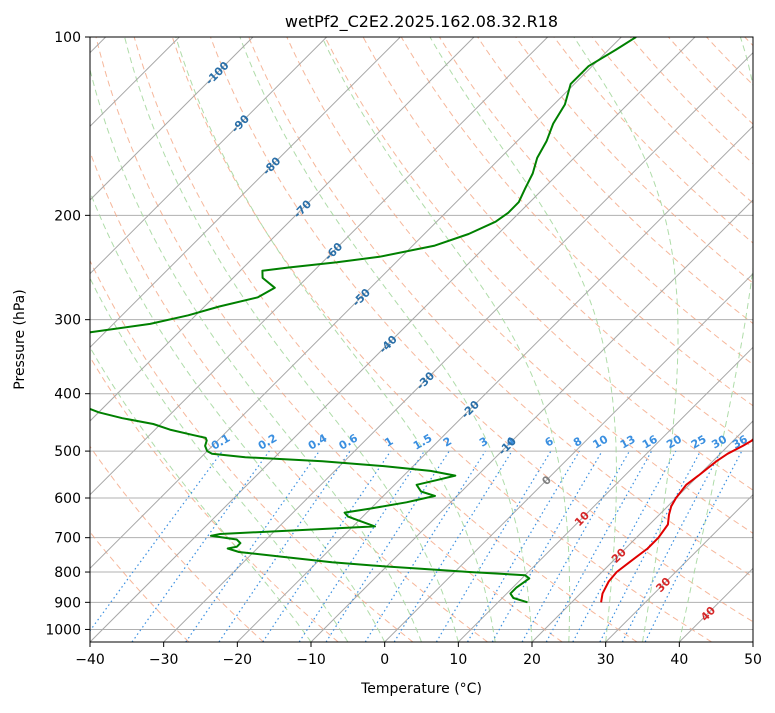  I want to click on x-tick-label: 40, so click(679, 660).